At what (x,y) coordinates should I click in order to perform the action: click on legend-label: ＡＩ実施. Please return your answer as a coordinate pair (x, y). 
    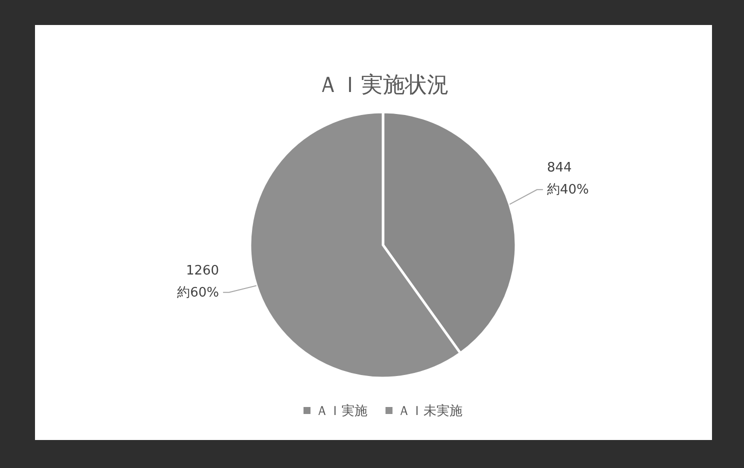
    Looking at the image, I should click on (342, 411).